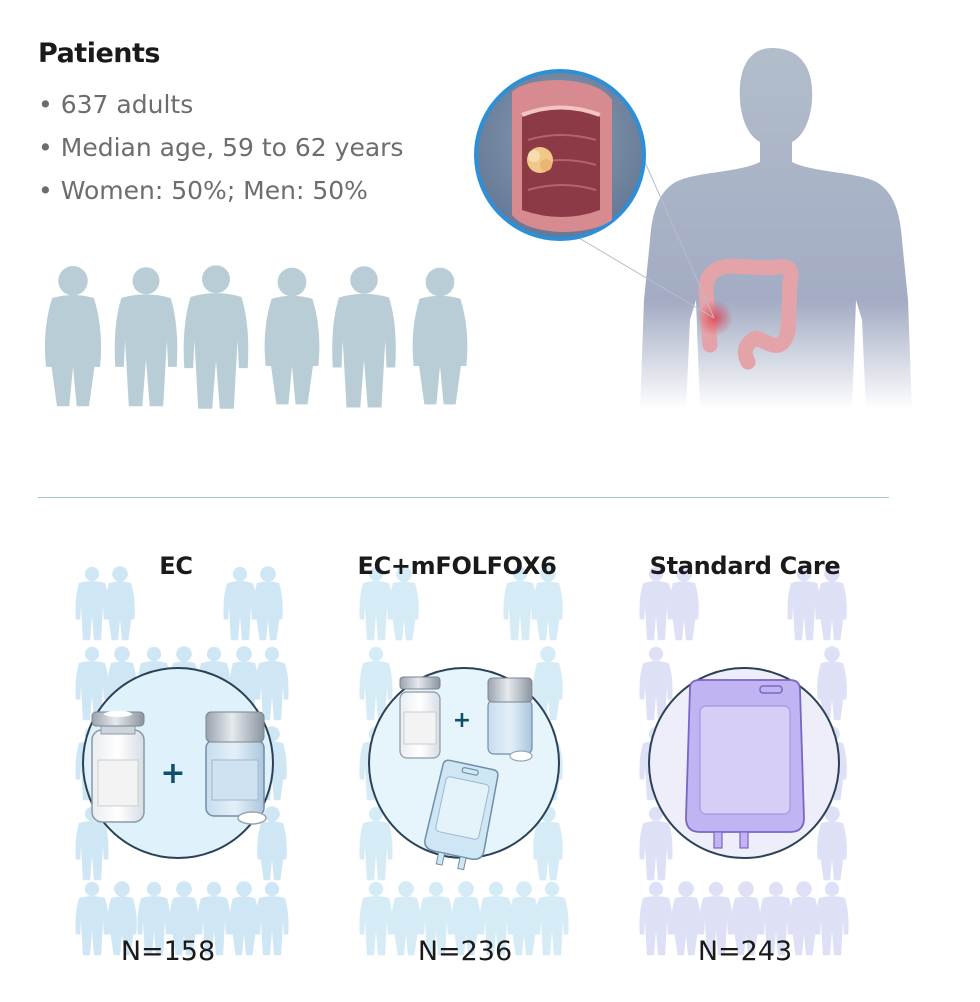 The height and width of the screenshot is (1002, 980). I want to click on arm-ec-illustration: +, so click(182, 761).